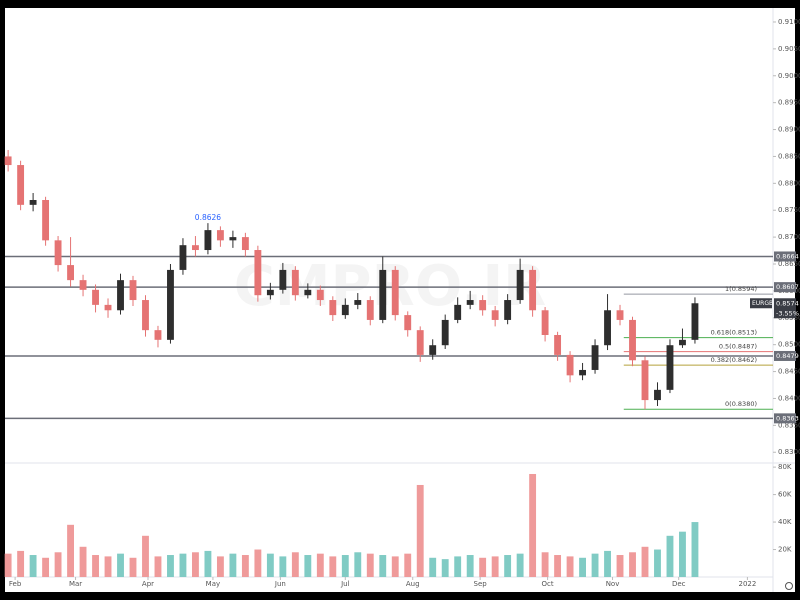  Describe the element at coordinates (734, 333) in the screenshot. I see `fib-label: 0.618(0.8513)` at that location.